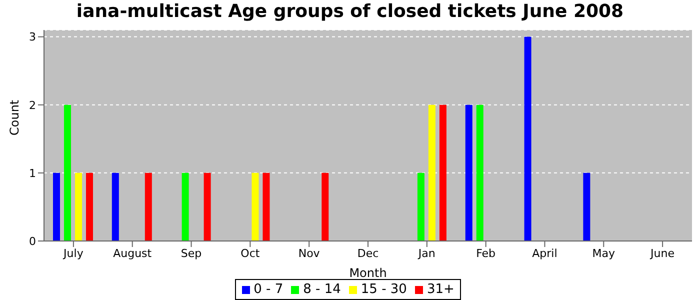  Describe the element at coordinates (604, 253) in the screenshot. I see `x-tick-label: May` at that location.